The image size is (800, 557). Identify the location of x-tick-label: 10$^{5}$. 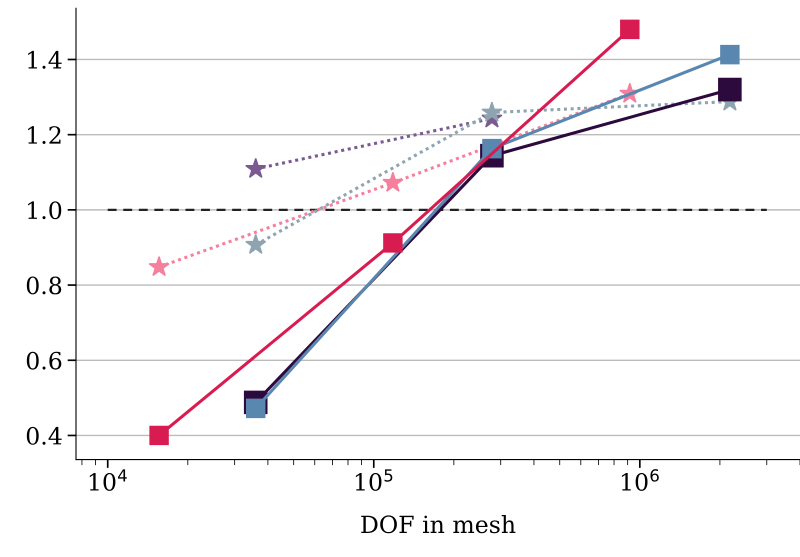
(374, 480).